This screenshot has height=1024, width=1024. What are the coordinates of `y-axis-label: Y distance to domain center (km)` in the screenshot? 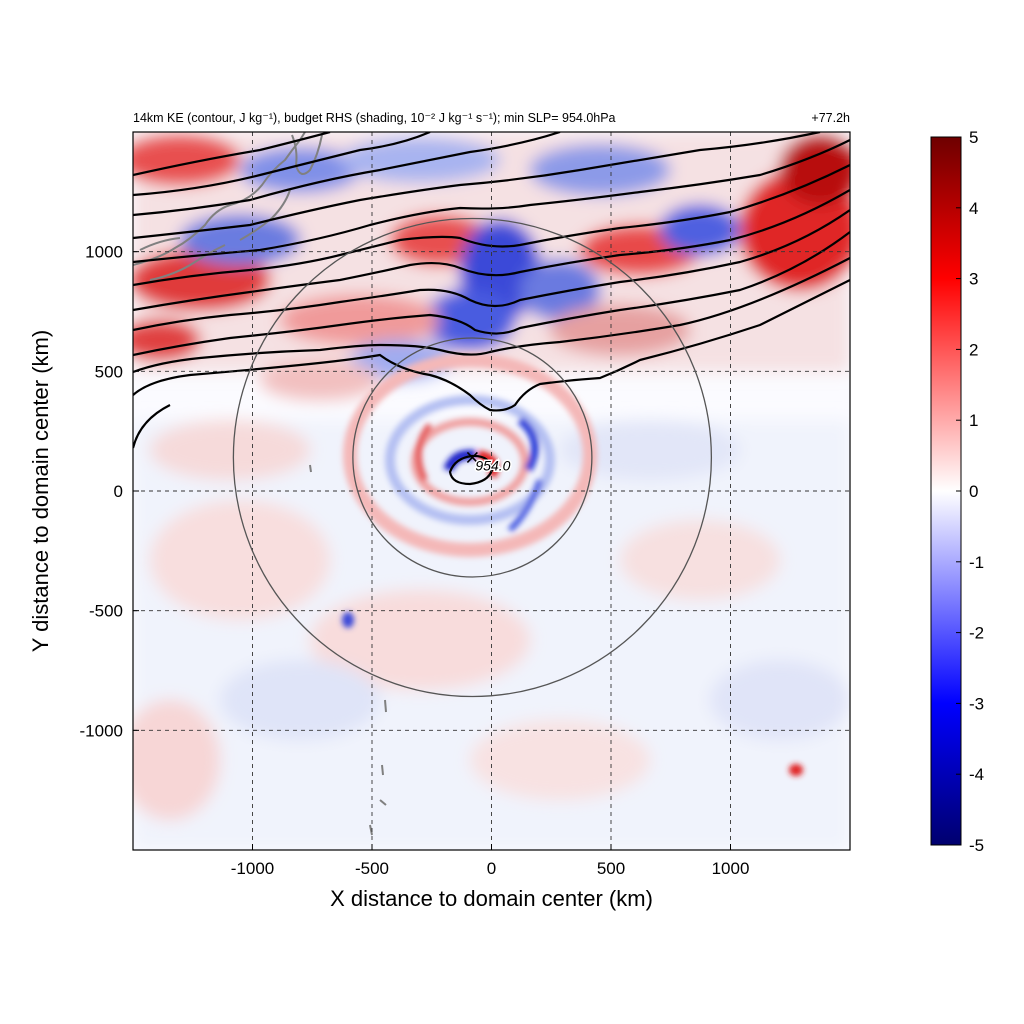 It's located at (40, 491).